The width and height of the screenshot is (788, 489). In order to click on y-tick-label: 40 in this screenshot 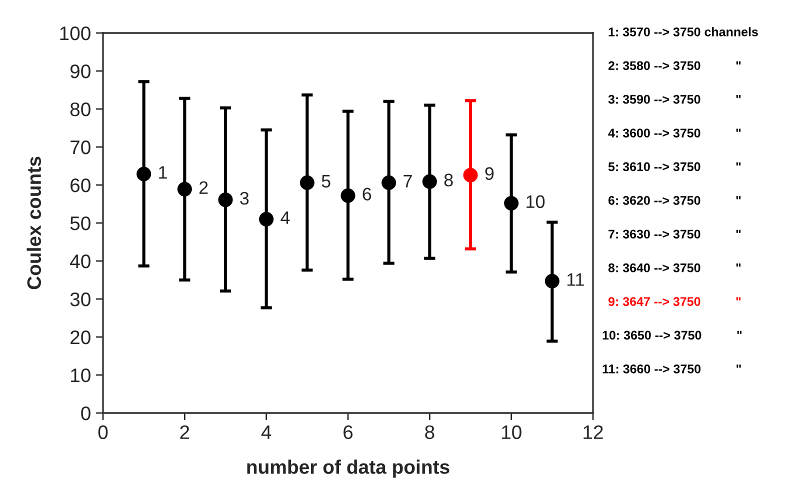, I will do `click(80, 261)`.